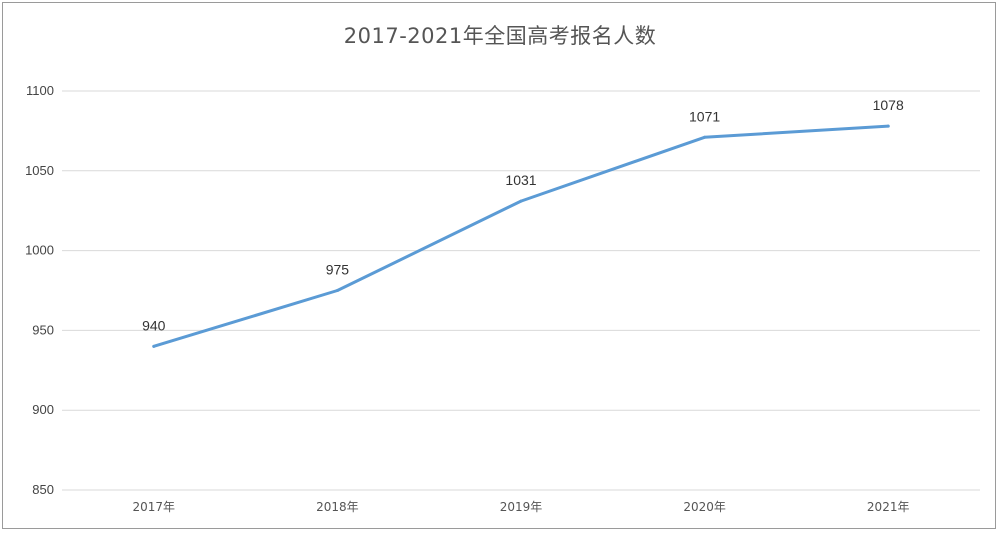  I want to click on data-label: 1078, so click(888, 105).